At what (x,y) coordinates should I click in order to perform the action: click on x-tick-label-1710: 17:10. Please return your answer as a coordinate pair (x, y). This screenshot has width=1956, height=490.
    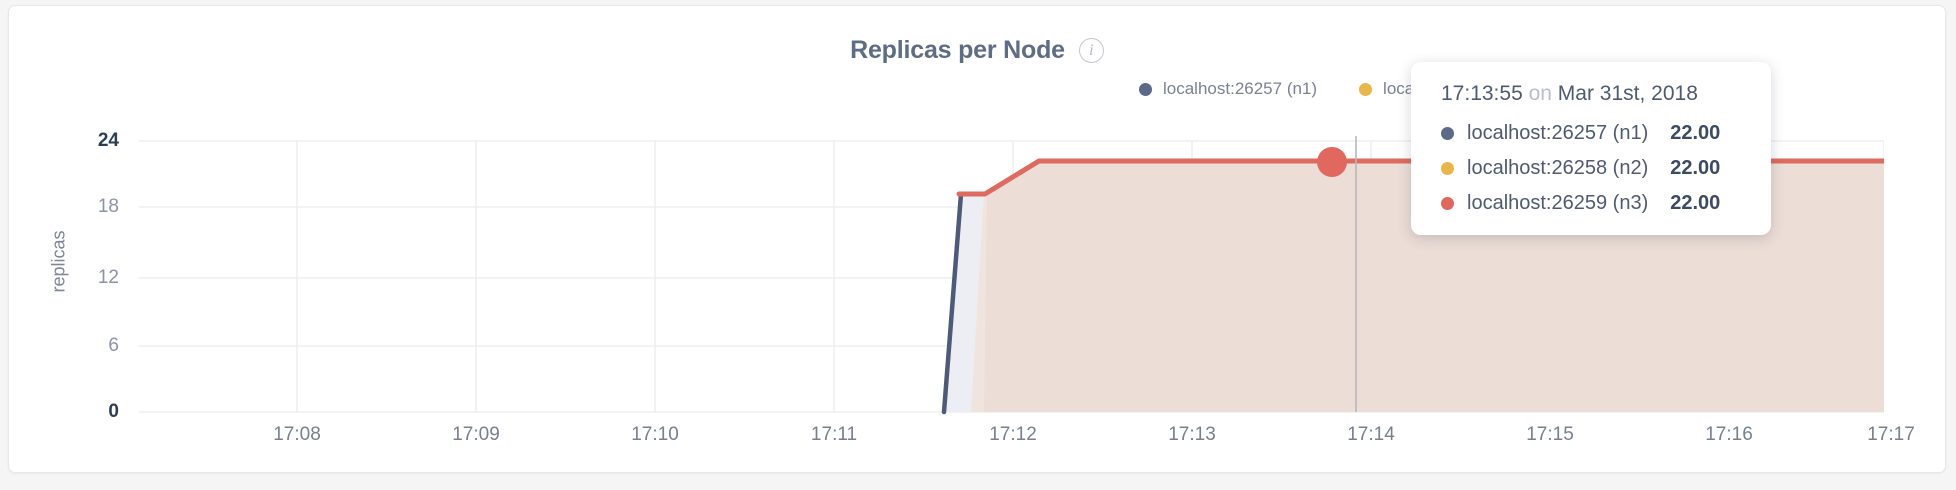
    Looking at the image, I should click on (655, 434).